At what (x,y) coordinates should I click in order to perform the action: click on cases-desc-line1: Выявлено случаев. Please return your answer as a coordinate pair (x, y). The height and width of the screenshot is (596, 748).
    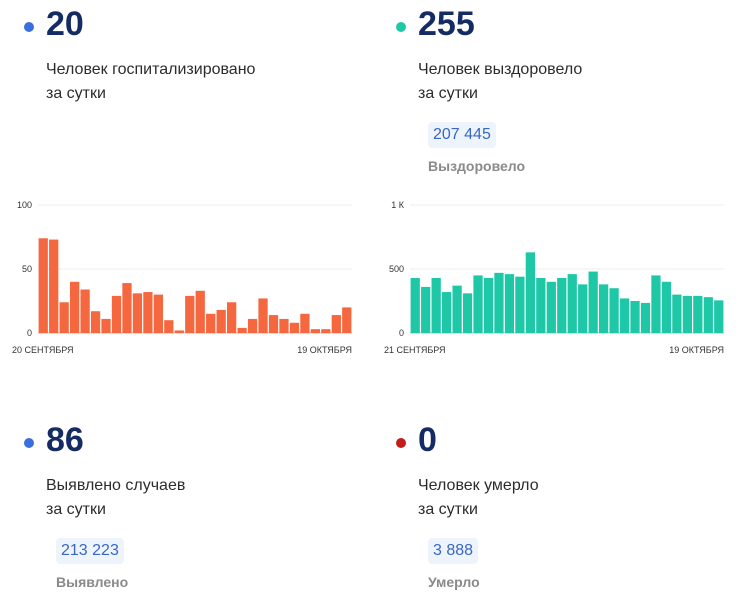
    Looking at the image, I should click on (116, 485).